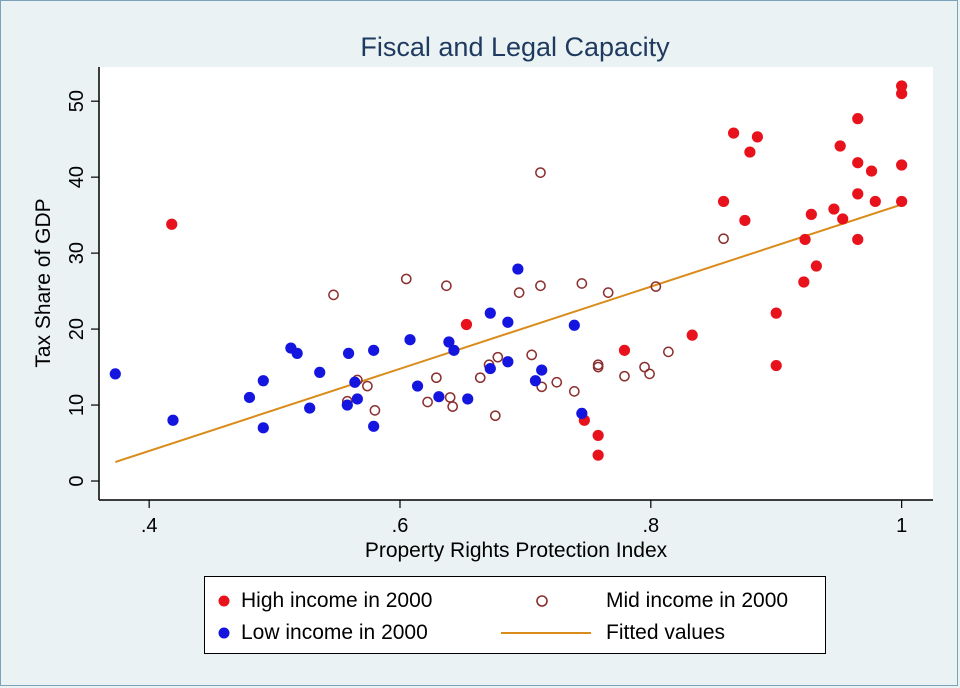  What do you see at coordinates (666, 632) in the screenshot?
I see `legend-label-fitted: Fitted values` at bounding box center [666, 632].